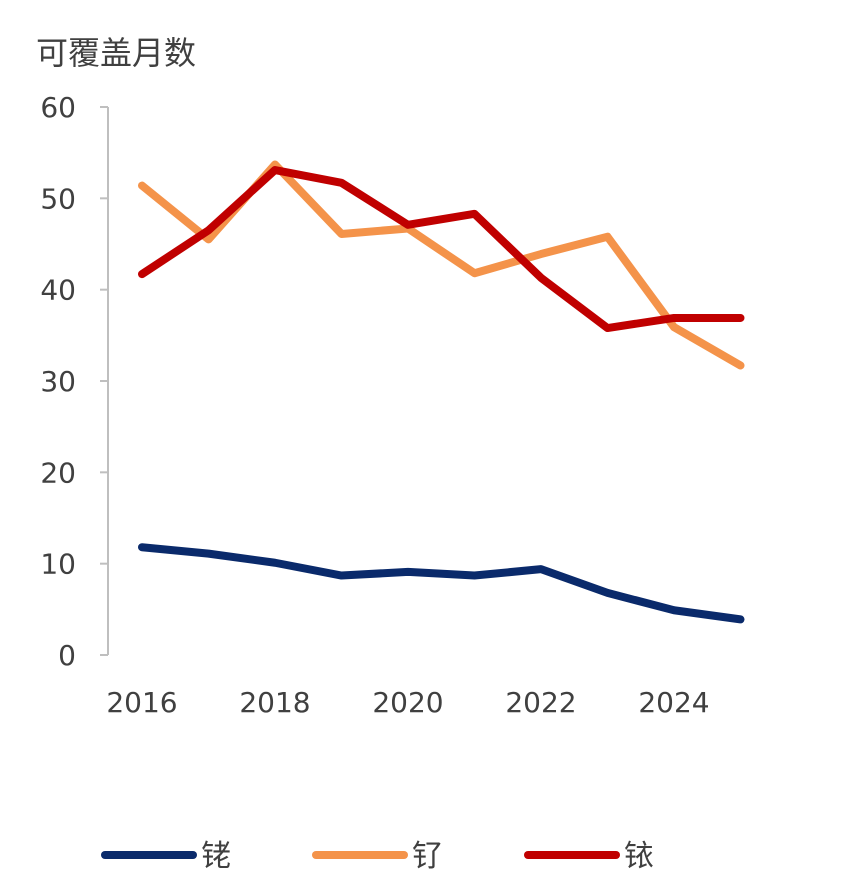  I want to click on y-axis-label: 可覆盖月数, so click(116, 53).